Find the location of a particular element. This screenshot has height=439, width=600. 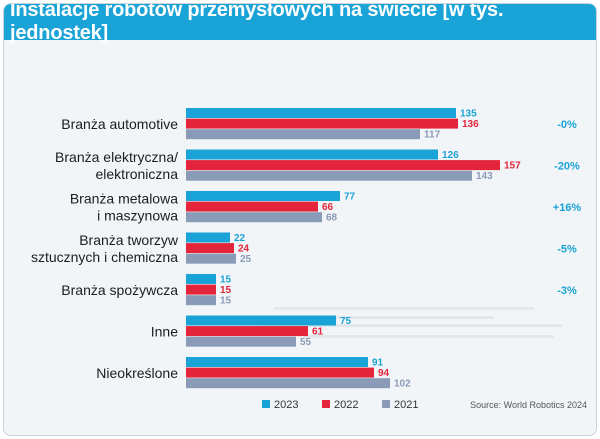

category-label: Branża metalowa is located at coordinates (124, 198).